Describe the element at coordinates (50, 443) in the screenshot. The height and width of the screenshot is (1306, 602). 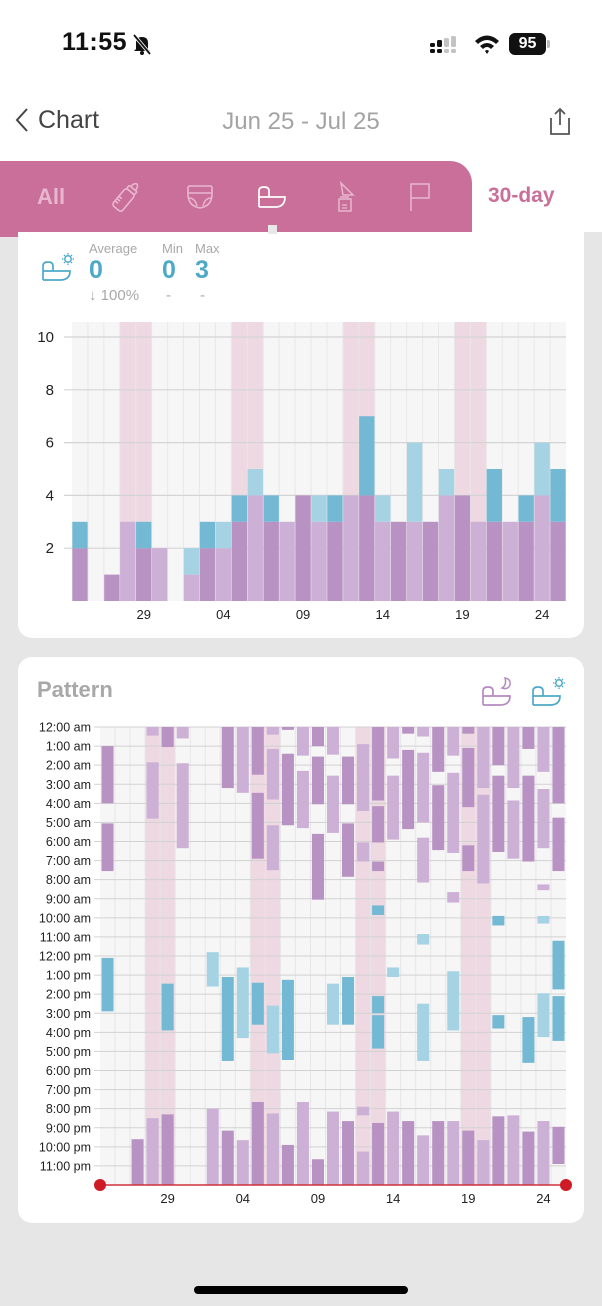
I see `y-tick-label: 6` at that location.